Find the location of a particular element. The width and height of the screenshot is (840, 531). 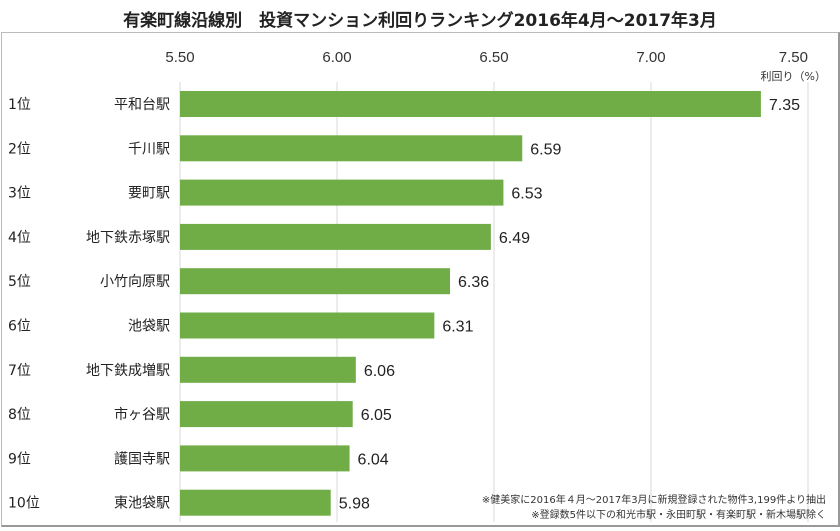

data-label: 6.05 is located at coordinates (376, 415).